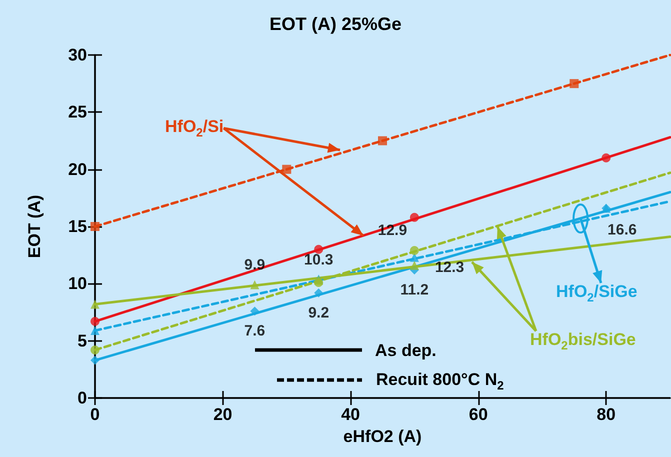 The image size is (671, 457). Describe the element at coordinates (77, 169) in the screenshot. I see `y-tick-label: 20` at that location.